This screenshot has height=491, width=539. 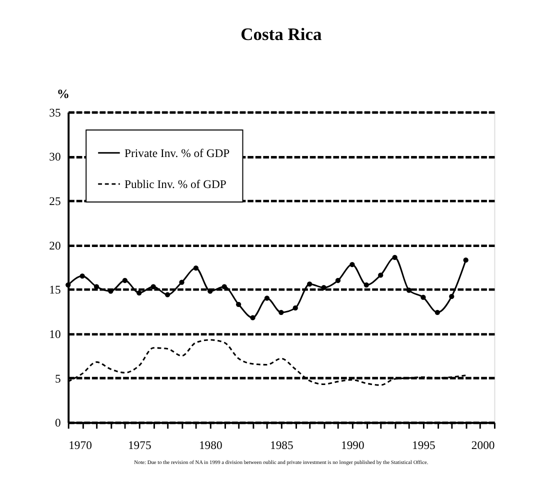 What do you see at coordinates (55, 201) in the screenshot?
I see `y-tick-label: 25` at bounding box center [55, 201].